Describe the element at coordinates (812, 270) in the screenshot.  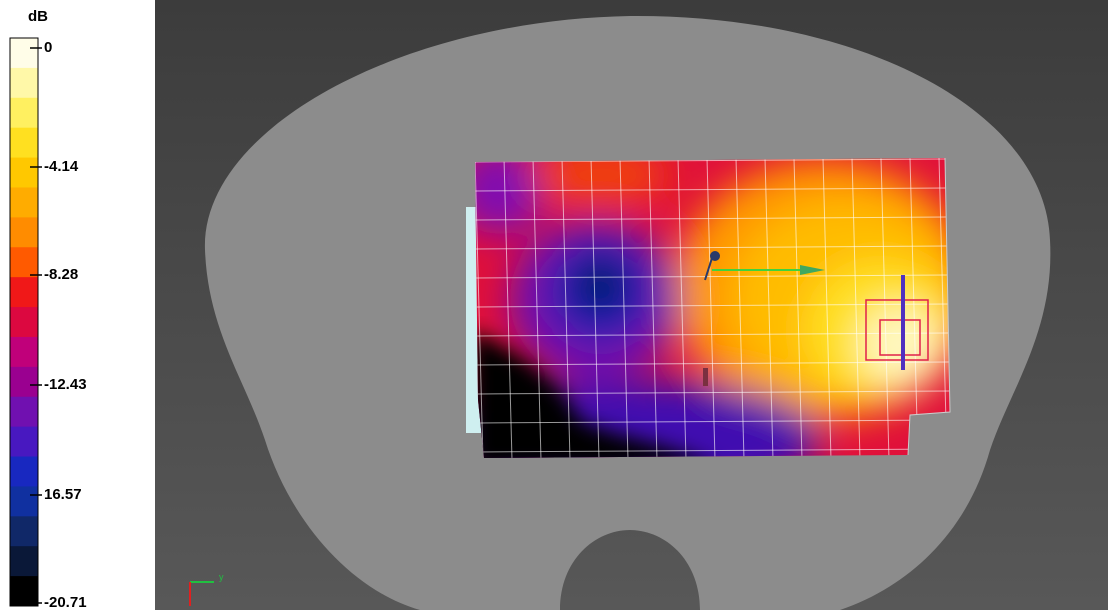
I see `arrow-head` at that location.